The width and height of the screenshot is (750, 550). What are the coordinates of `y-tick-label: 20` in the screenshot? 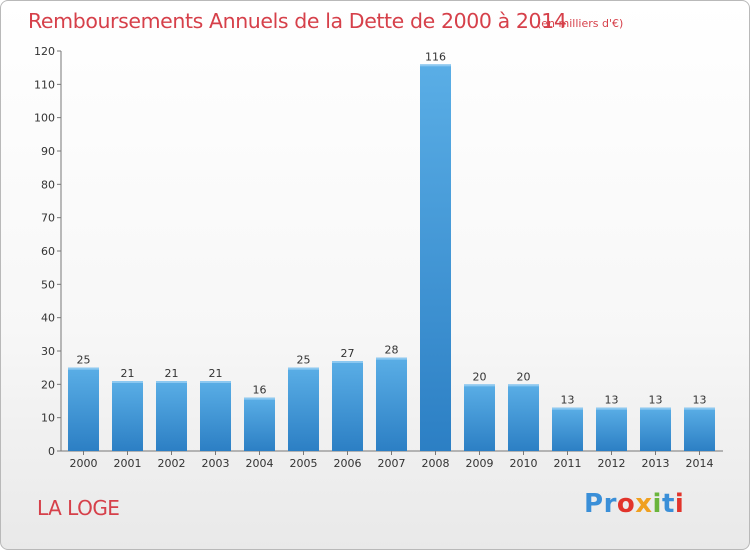 It's located at (48, 384).